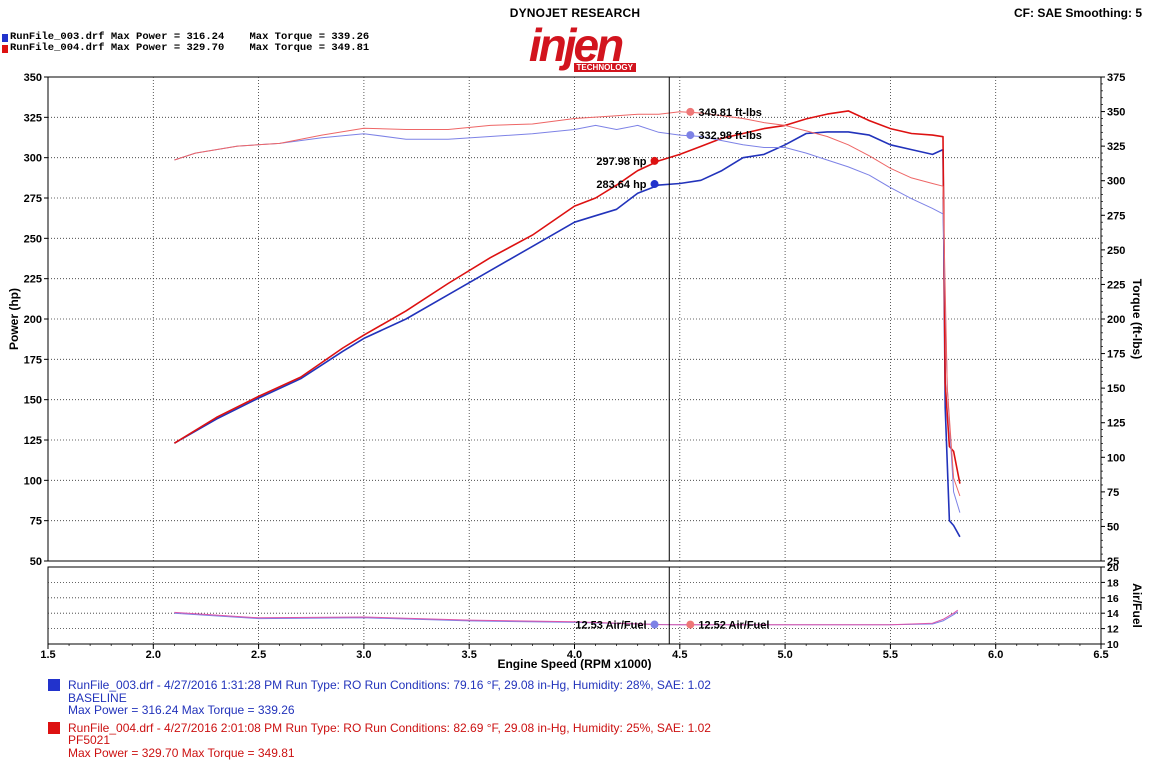 This screenshot has height=768, width=1150. I want to click on y-right-tick-label: 175, so click(1116, 355).